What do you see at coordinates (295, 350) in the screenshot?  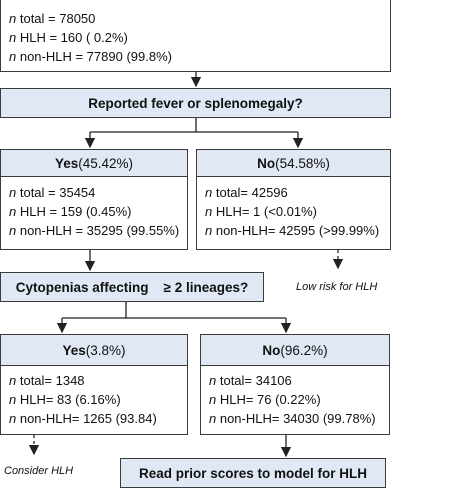 I see `no-cytopenia-header: No (96.2%)` at bounding box center [295, 350].